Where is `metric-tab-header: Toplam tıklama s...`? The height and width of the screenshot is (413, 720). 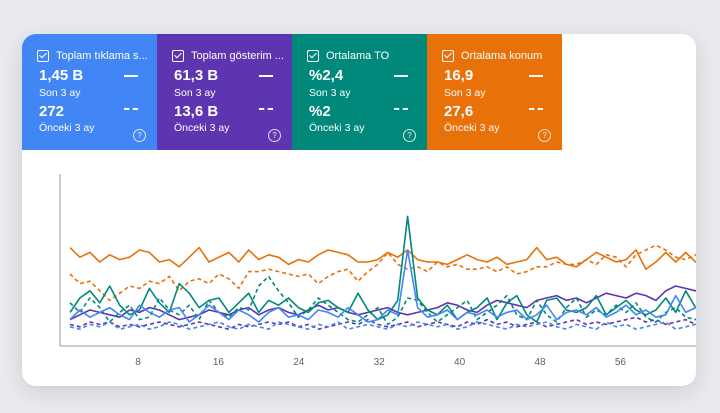 metric-tab-header: Toplam tıklama s... is located at coordinates (94, 56).